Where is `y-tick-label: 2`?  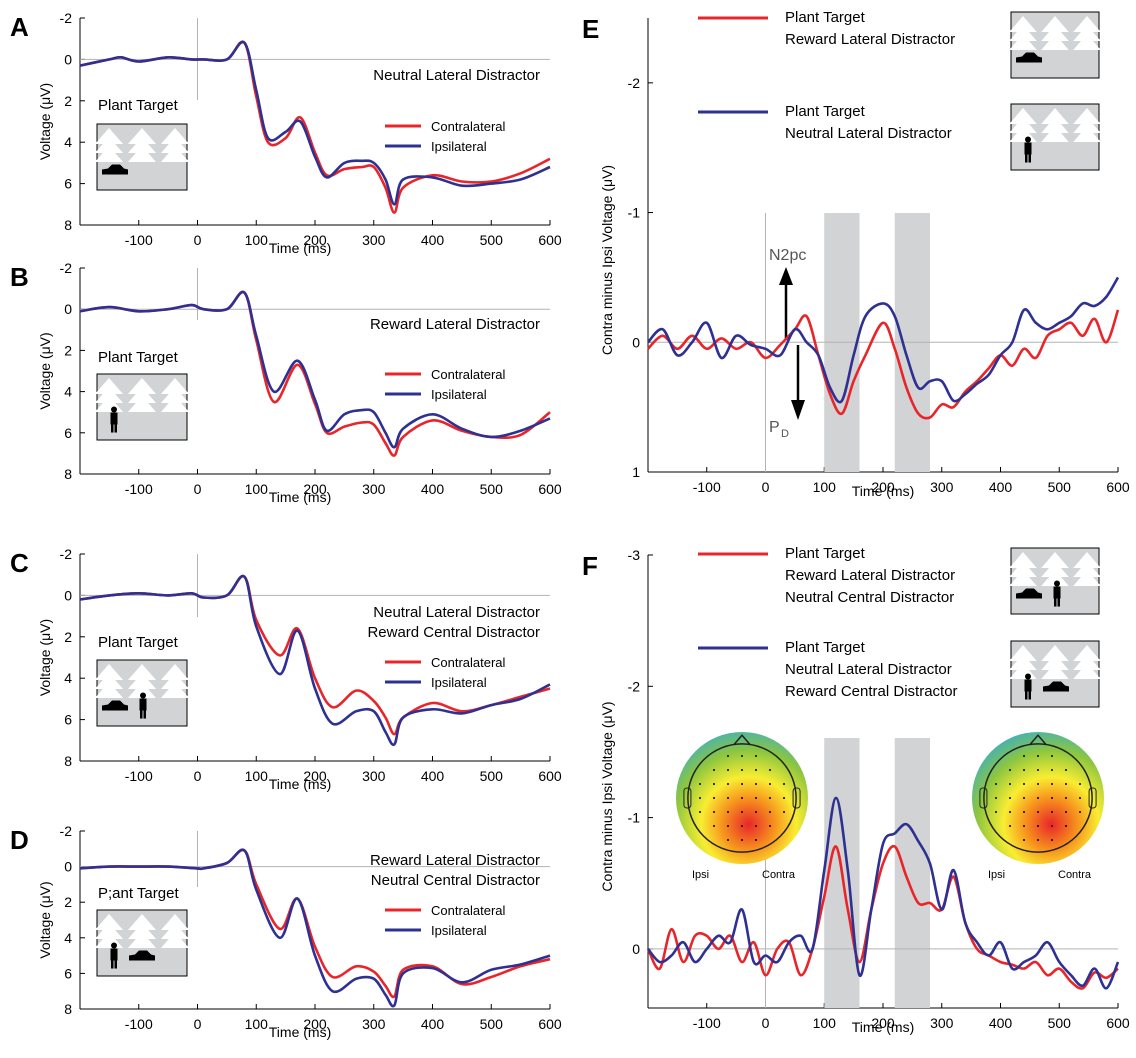 y-tick-label: 2 is located at coordinates (68, 350).